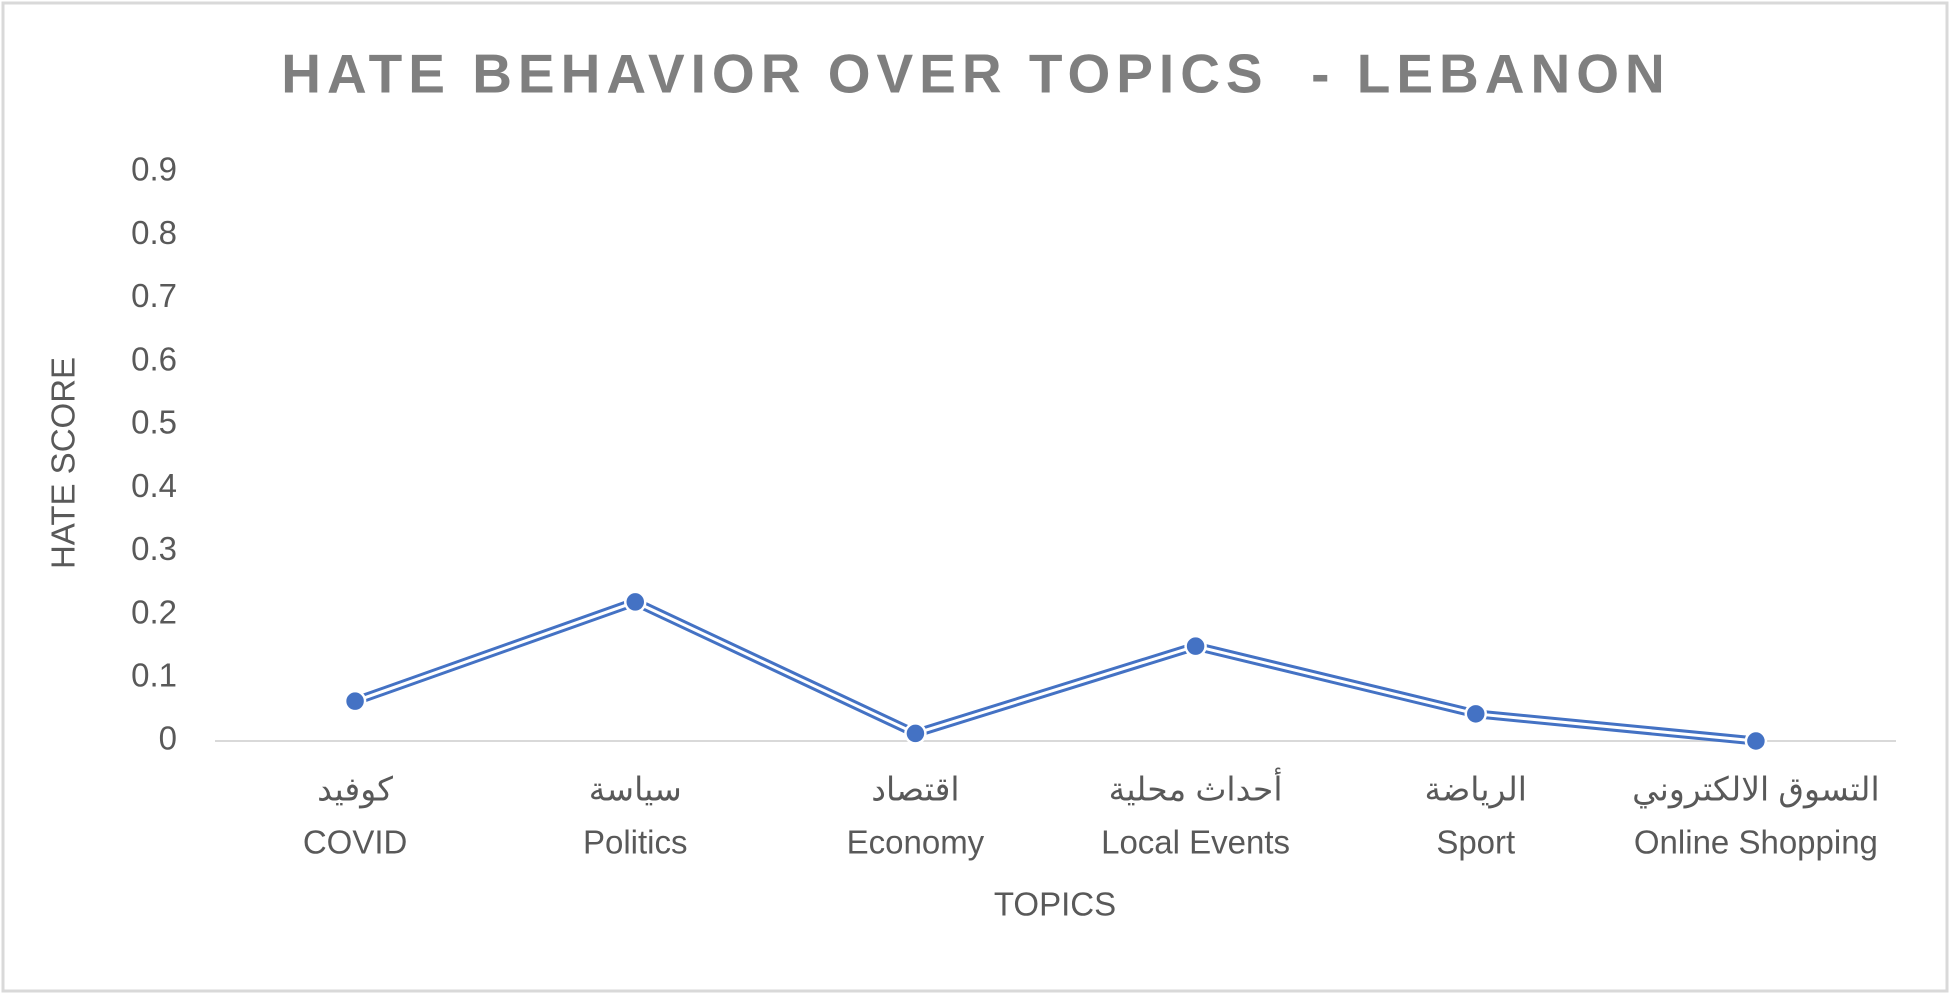 This screenshot has height=999, width=1952. What do you see at coordinates (154, 611) in the screenshot?
I see `y-tick-label: 0.2` at bounding box center [154, 611].